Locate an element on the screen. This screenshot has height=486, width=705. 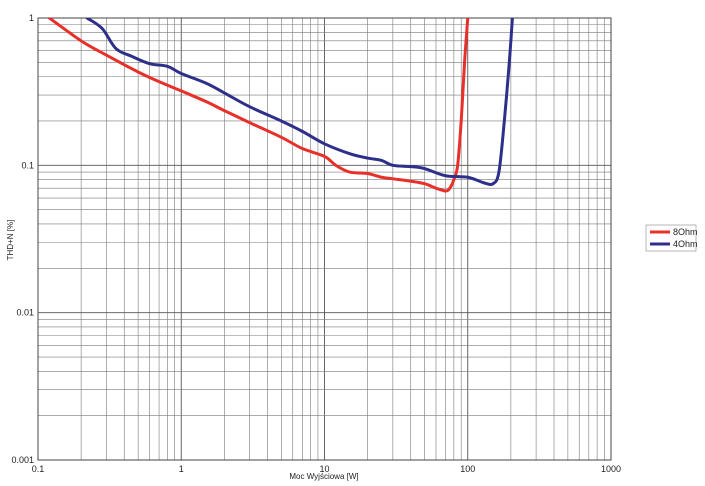
y-tick-label: 0.001 is located at coordinates (22, 460).